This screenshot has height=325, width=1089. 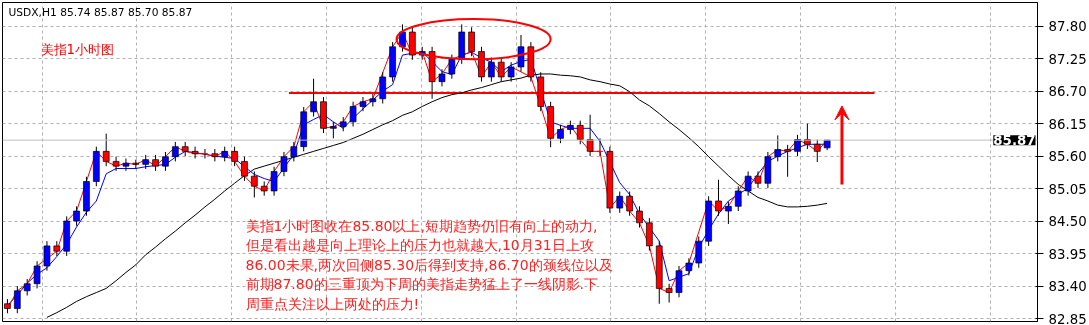 What do you see at coordinates (429, 264) in the screenshot?
I see `annotation: 美指1小时图收在85.80以上,短期趋势仍旧有向上的动力,但是看出越是向上理论上的压力也就越大,10月31日上攻86.00未果,两次回侧85.30后得到支持,86.70的颈线位以及前期87.80的三重顶为下周的美指走势猛上了一线阴影.下周重点关注以上两处的压力!` at bounding box center [429, 264].